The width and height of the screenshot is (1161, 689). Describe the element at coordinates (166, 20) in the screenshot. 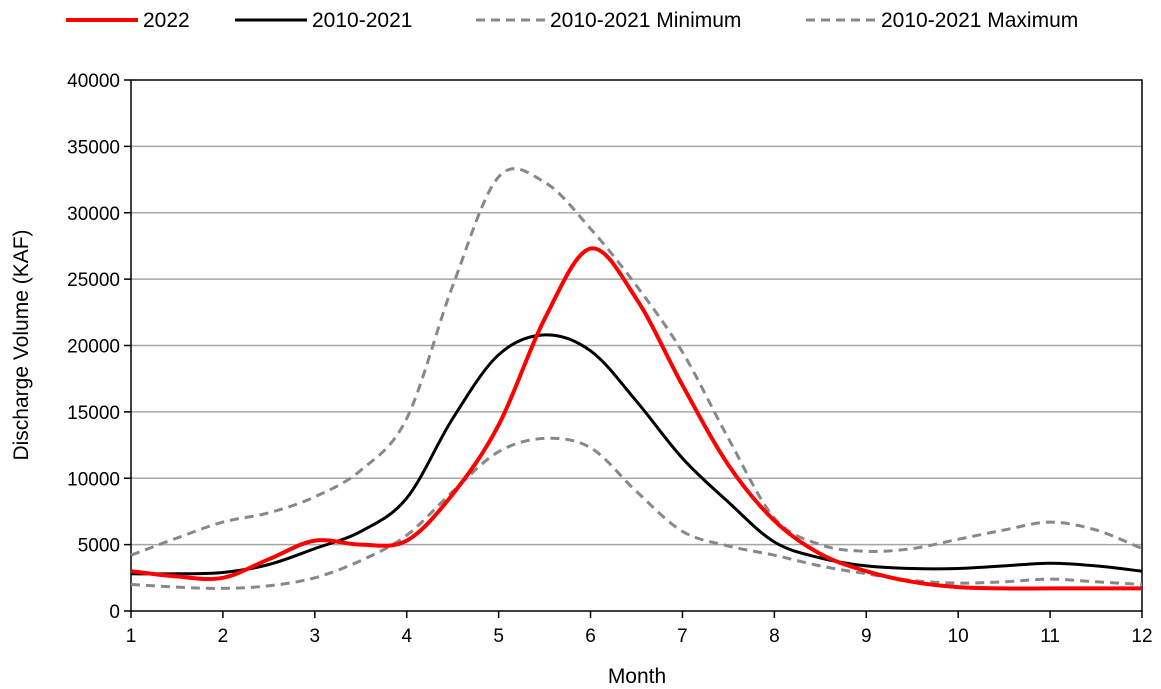

I see `legend-label: 2022` at that location.